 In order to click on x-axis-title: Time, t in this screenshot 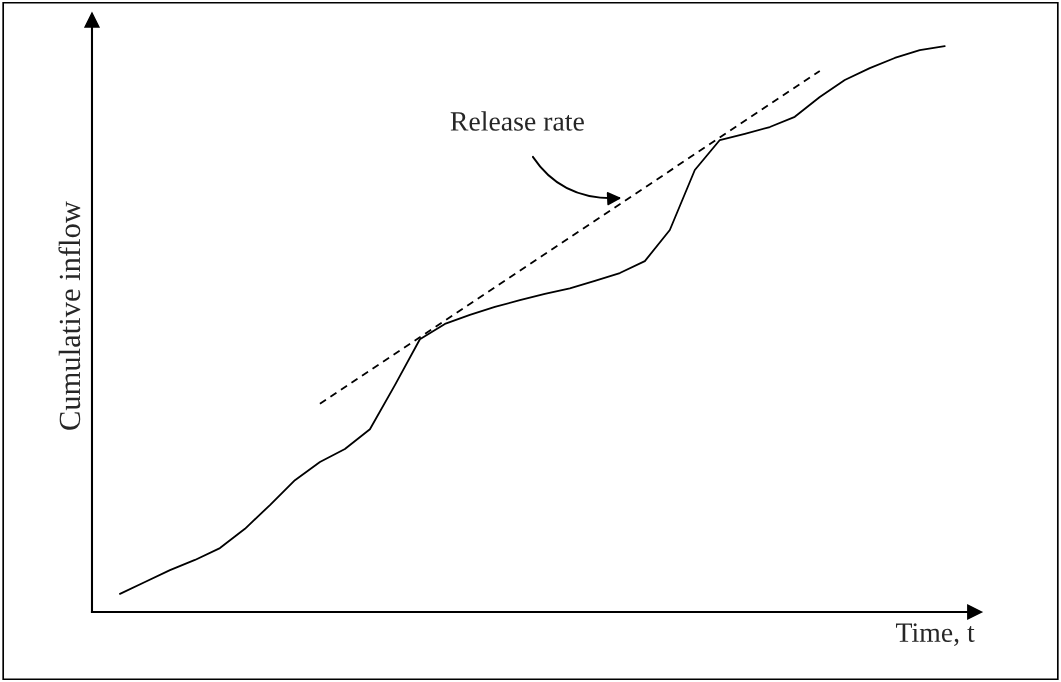, I will do `click(935, 634)`.